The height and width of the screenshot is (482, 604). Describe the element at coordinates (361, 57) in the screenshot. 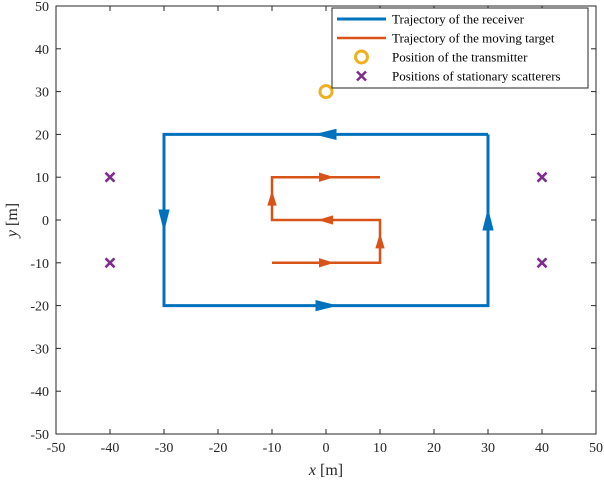

I see `legend-circle-swatch` at that location.